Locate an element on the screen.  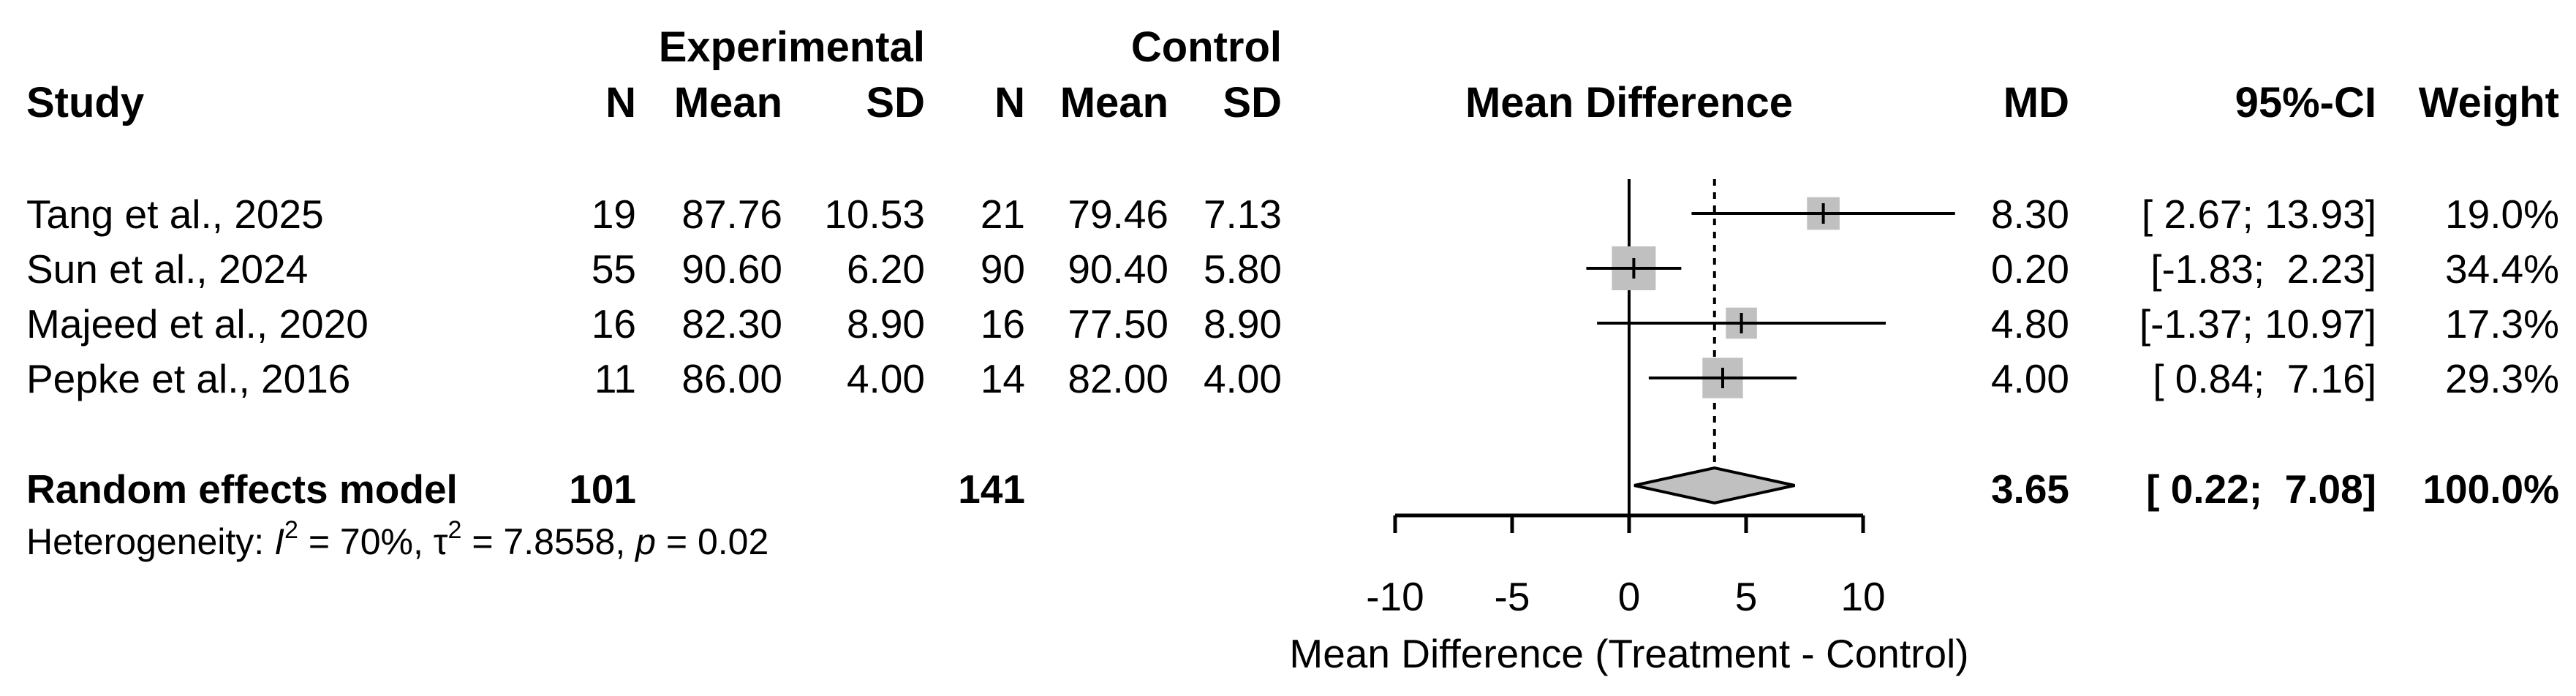
model-weight: 100.0% is located at coordinates (2490, 489).